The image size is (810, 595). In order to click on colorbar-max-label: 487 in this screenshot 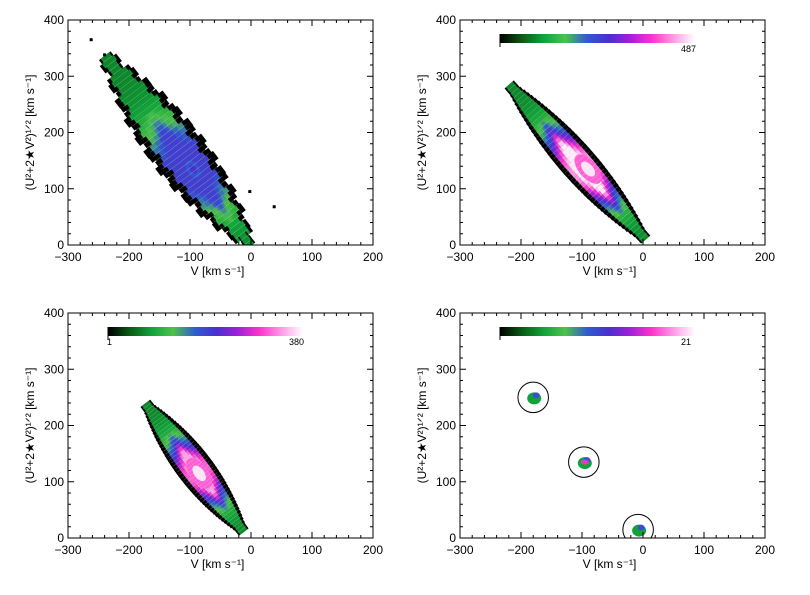, I will do `click(688, 49)`.